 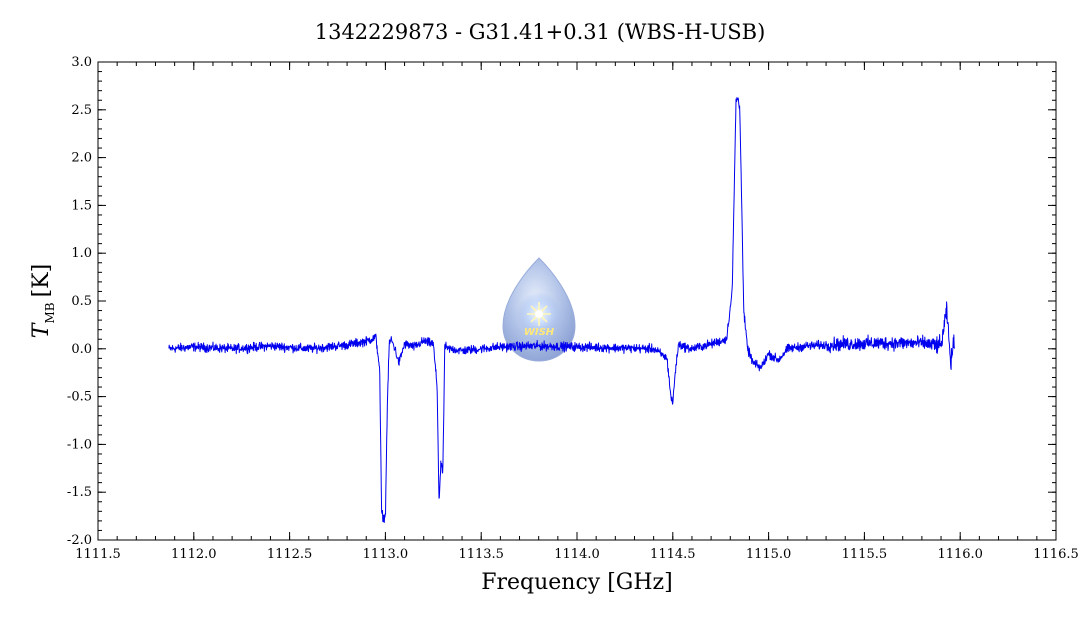 I want to click on x-tick-label: 1114.0, so click(x=577, y=554).